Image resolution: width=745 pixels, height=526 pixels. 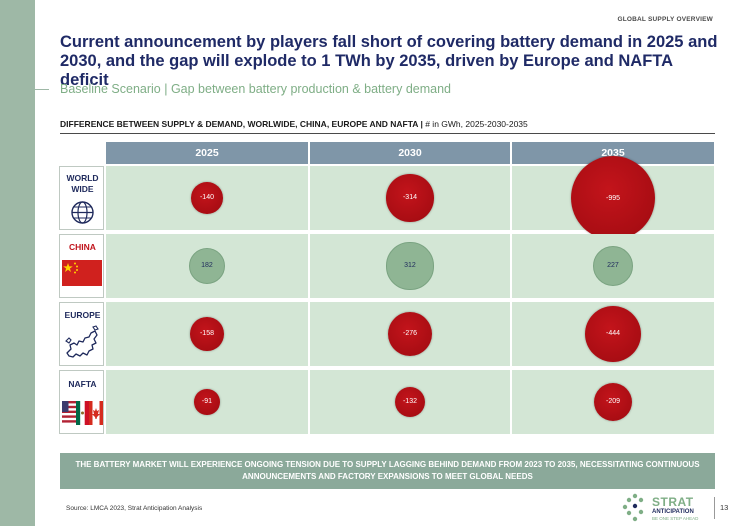 I want to click on row-label-line1: WORLD, so click(x=82, y=178).